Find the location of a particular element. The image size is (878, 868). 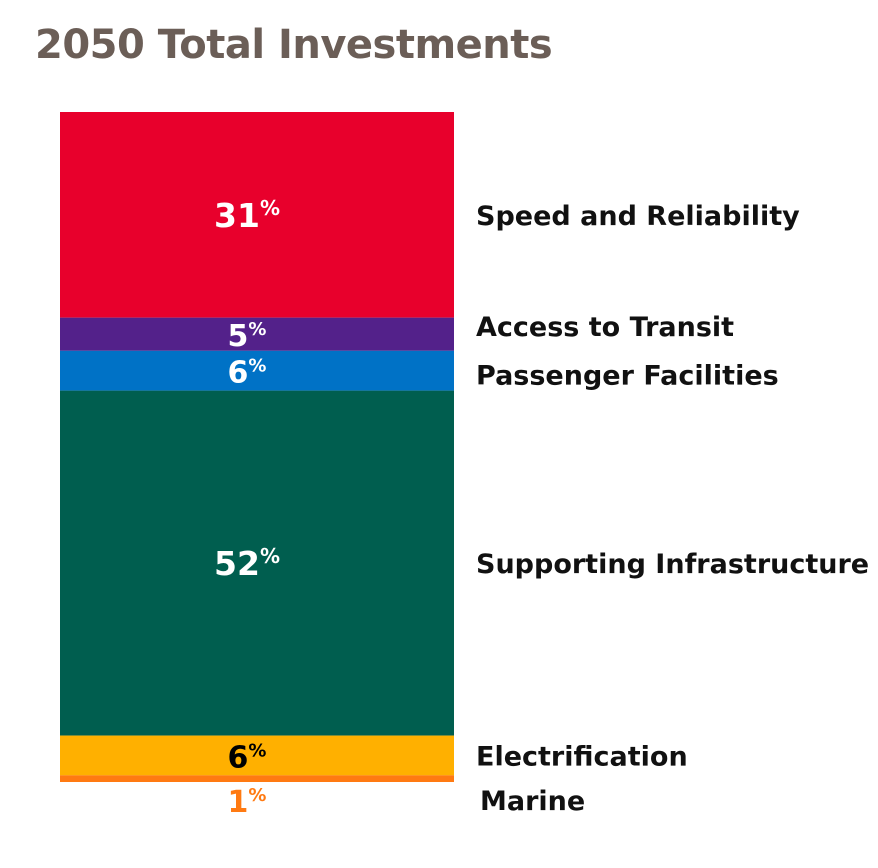

value-label-supporting-infrastructure: 52% is located at coordinates (247, 563).